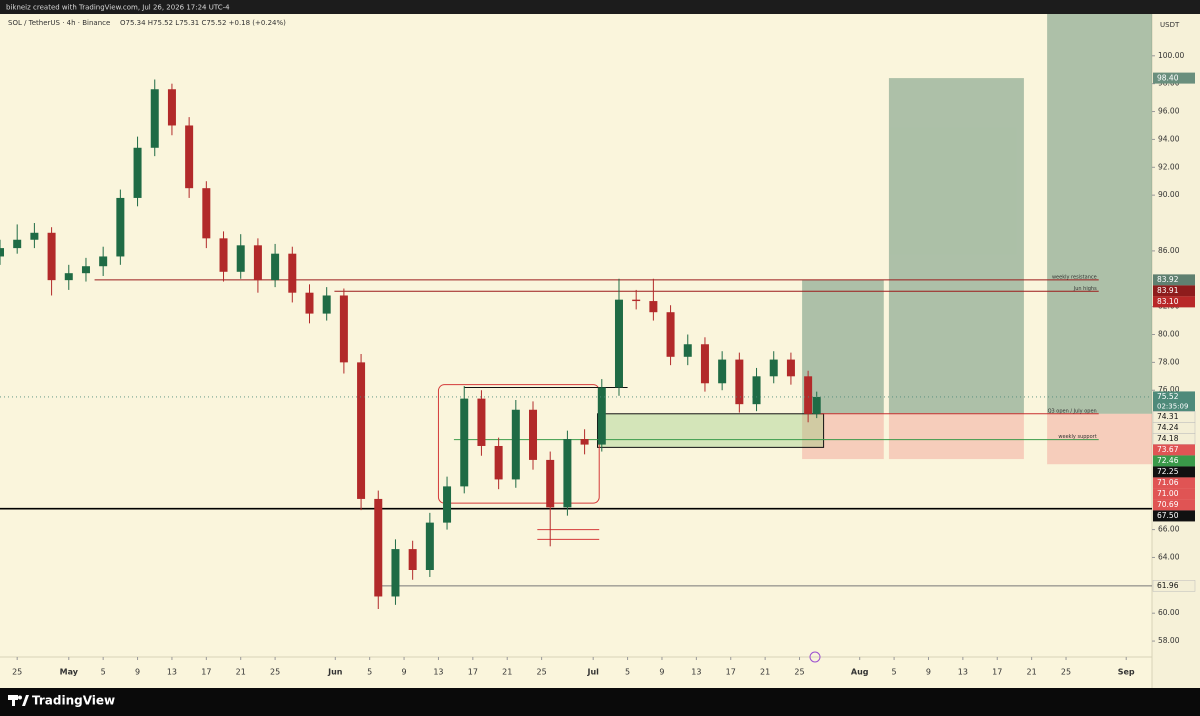  What do you see at coordinates (592, 672) in the screenshot?
I see `x-tick-label: Jul` at bounding box center [592, 672].